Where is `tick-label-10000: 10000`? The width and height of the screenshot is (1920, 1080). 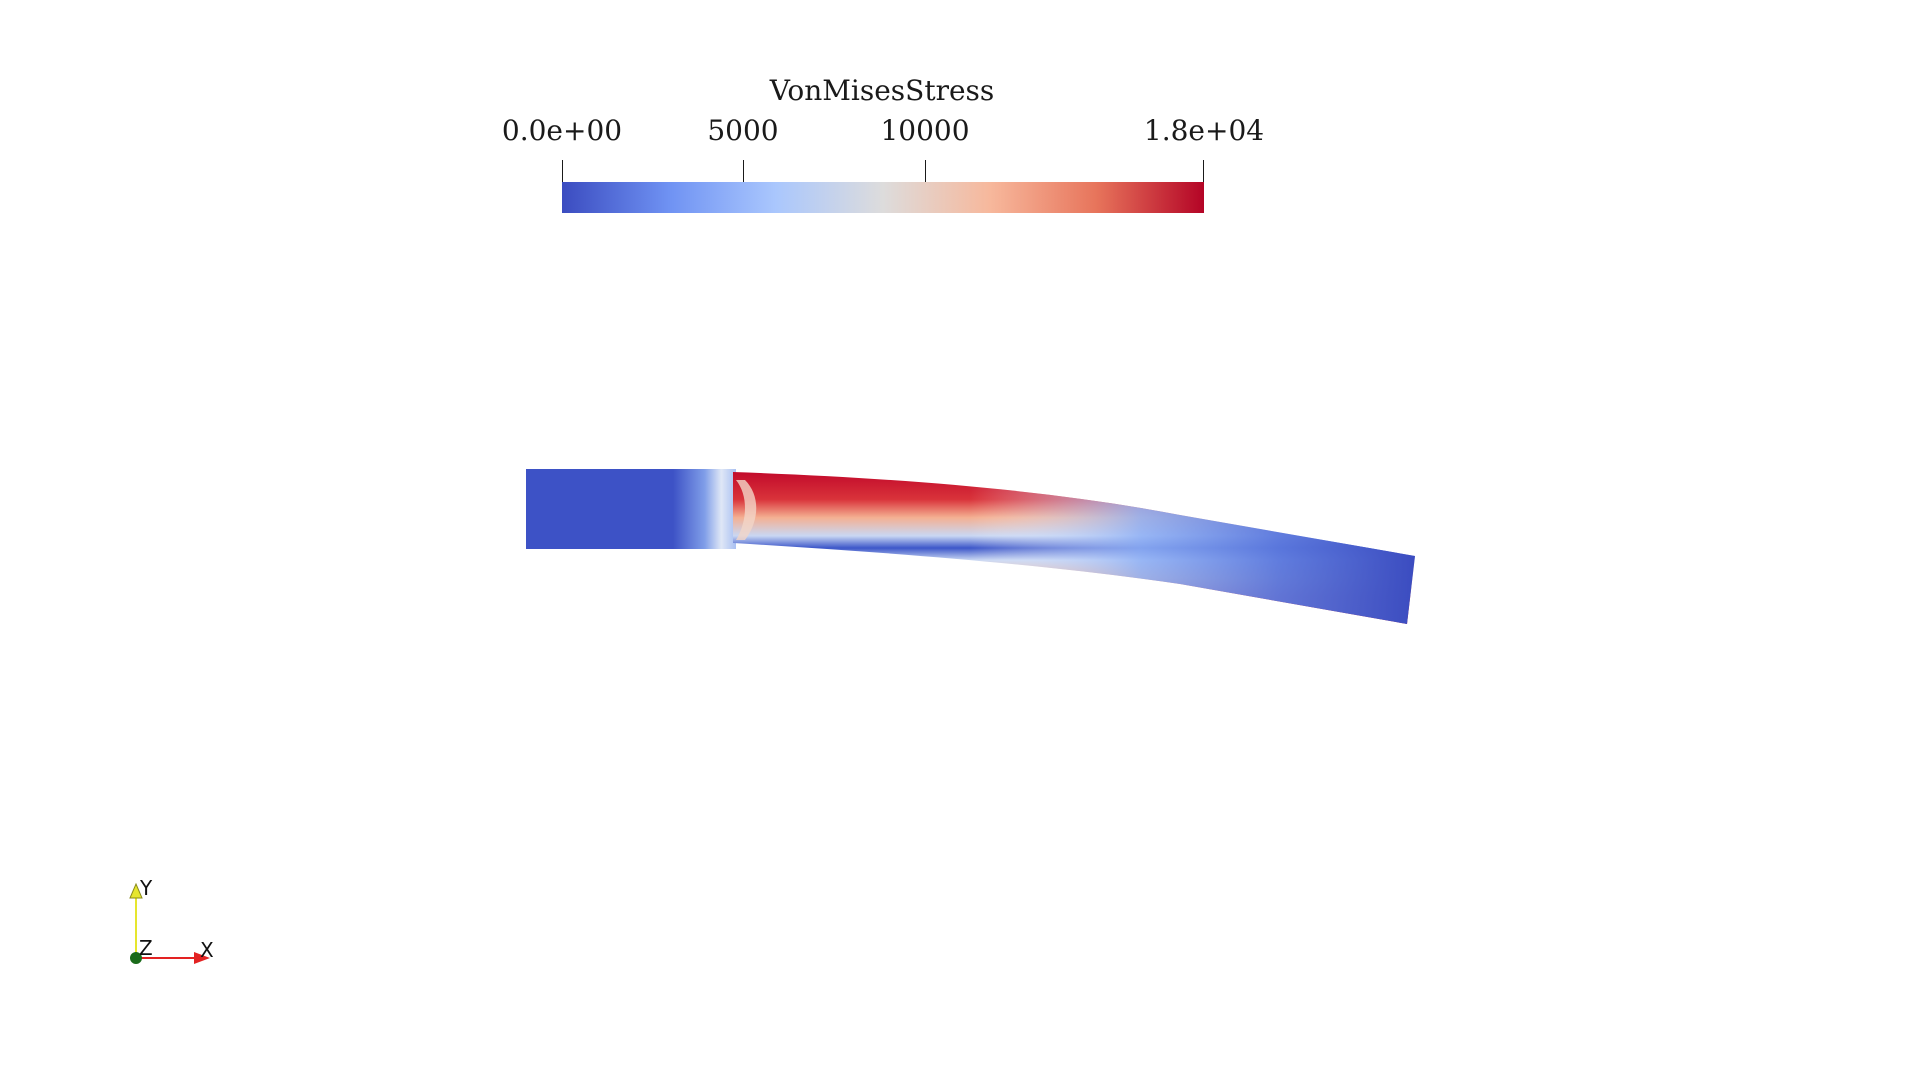
tick-label-10000: 10000 is located at coordinates (925, 130).